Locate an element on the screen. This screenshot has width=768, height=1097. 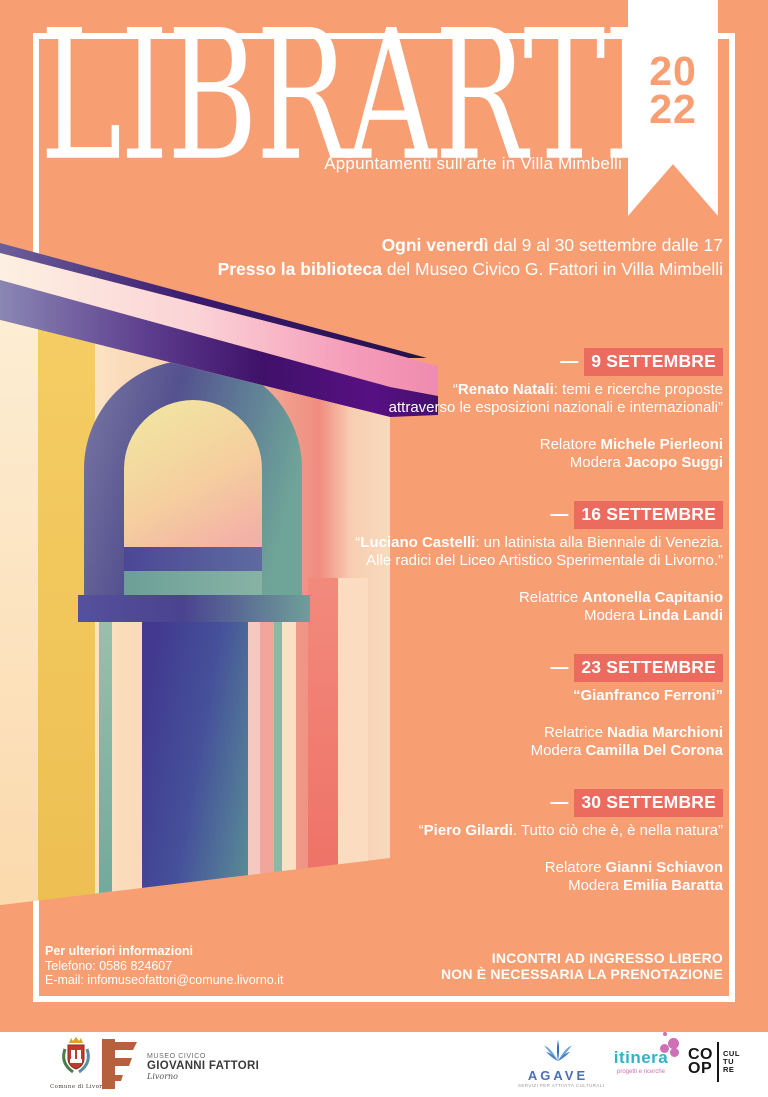
itinera-flower-icon is located at coordinates (670, 1046).